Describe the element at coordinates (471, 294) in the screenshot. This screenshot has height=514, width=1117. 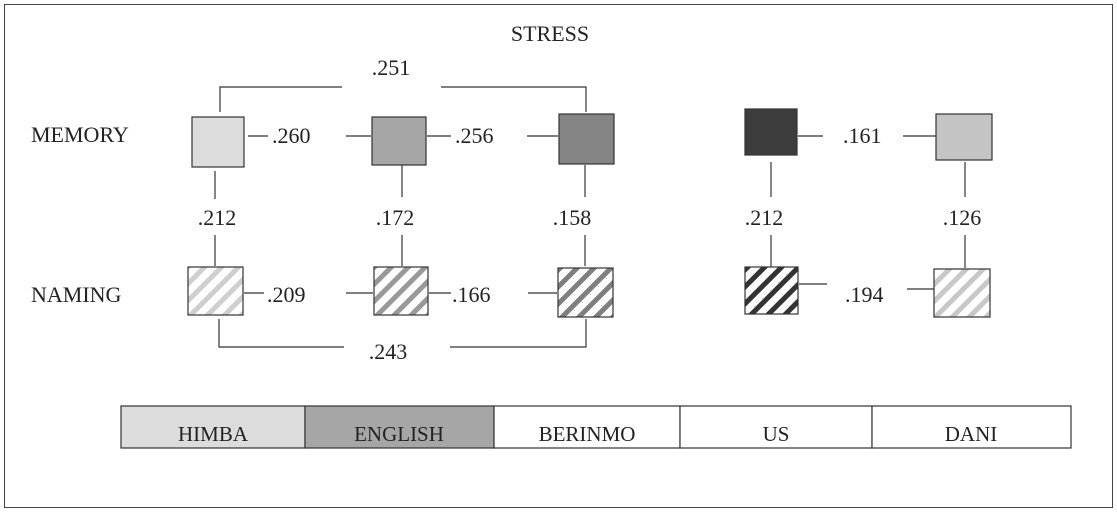
I see `naming-value-2-3: .166` at that location.